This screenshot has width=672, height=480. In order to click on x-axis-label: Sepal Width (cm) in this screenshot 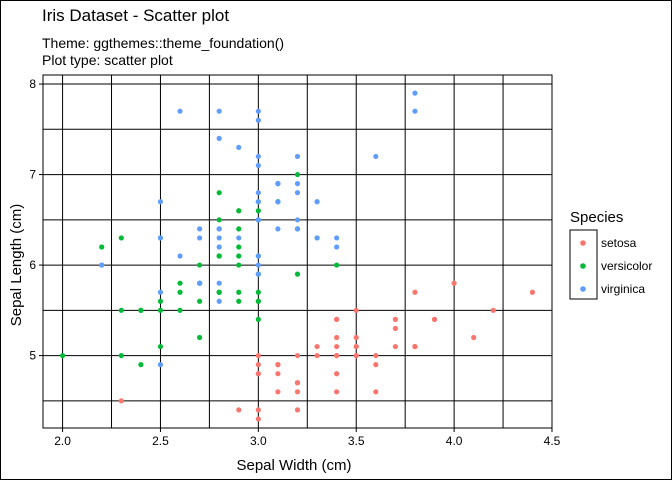, I will do `click(293, 465)`.